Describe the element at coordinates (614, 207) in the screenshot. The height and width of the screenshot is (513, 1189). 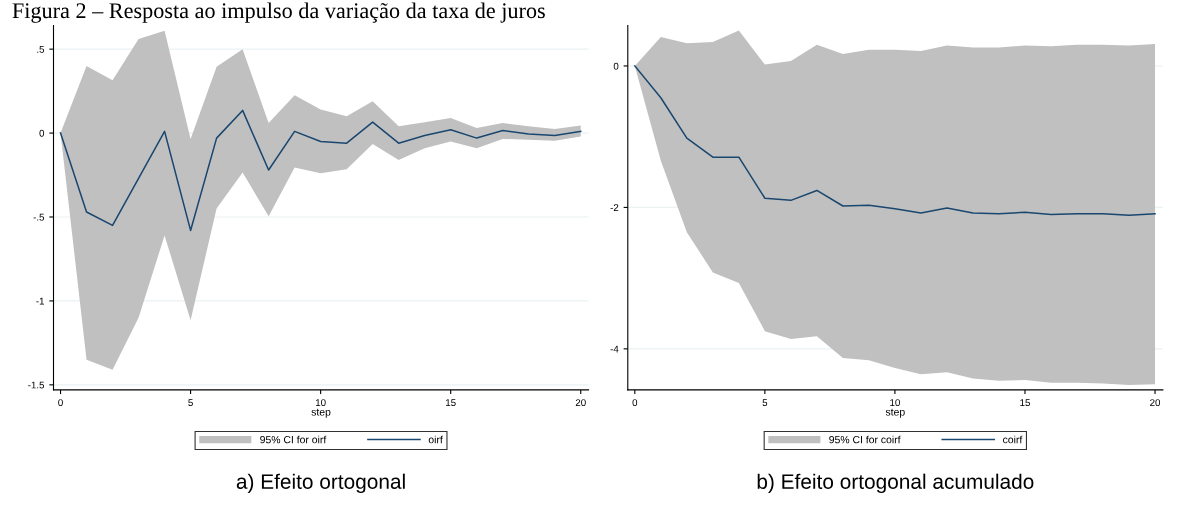
I see `y-tick-label: -2` at that location.